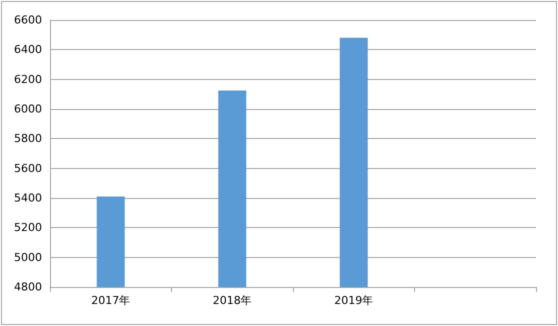 This screenshot has width=558, height=326. What do you see at coordinates (354, 300) in the screenshot?
I see `x-tick-label: 2019年` at bounding box center [354, 300].